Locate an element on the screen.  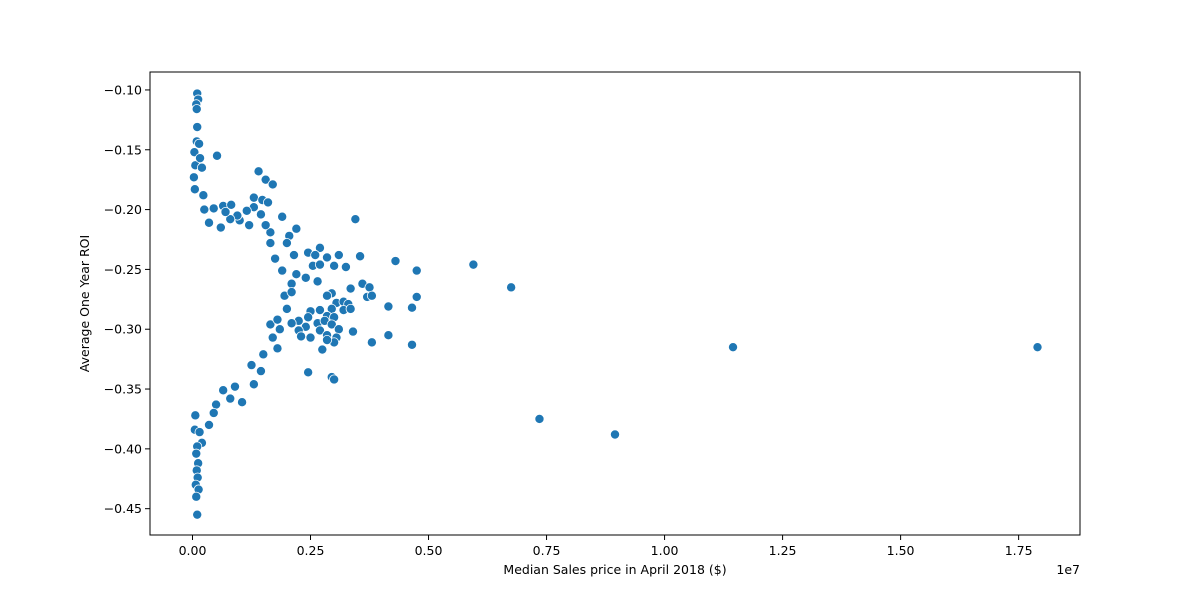
y-tick-label: −0.40 is located at coordinates (123, 448).